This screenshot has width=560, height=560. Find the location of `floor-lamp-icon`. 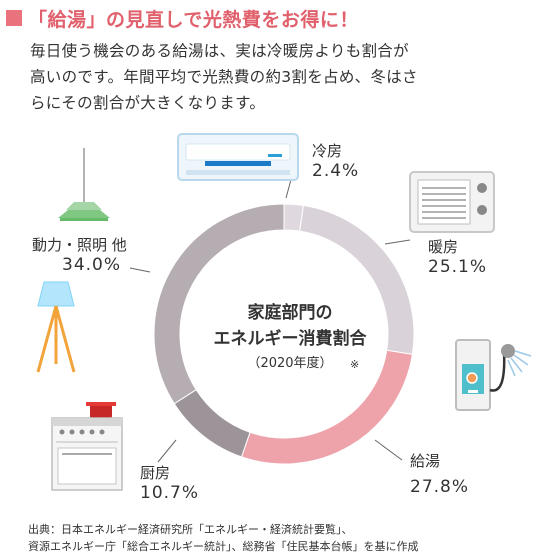

floor-lamp-icon is located at coordinates (56, 327).